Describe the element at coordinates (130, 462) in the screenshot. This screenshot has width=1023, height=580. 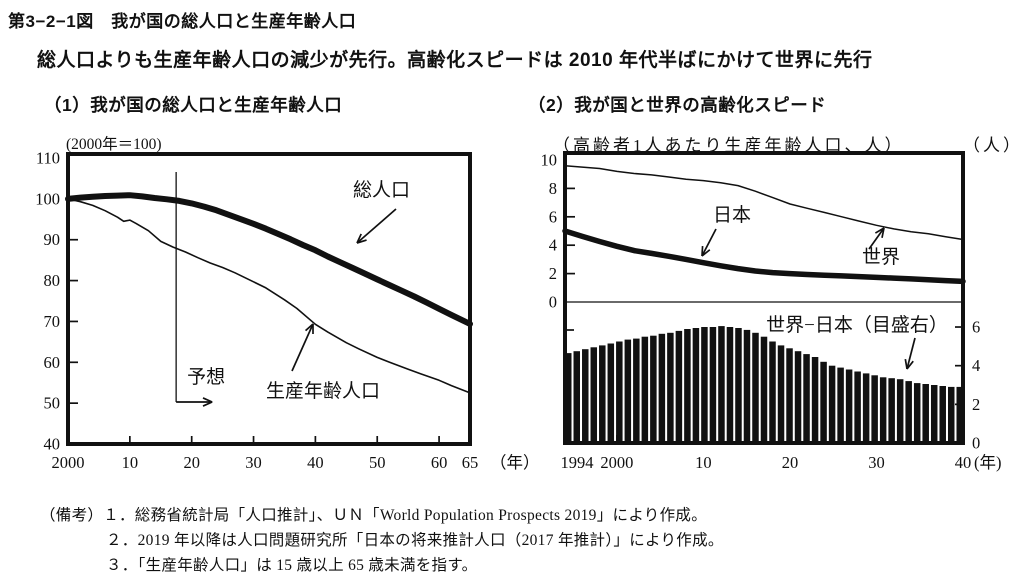
I see `chart1-x-tick-label: 10` at that location.